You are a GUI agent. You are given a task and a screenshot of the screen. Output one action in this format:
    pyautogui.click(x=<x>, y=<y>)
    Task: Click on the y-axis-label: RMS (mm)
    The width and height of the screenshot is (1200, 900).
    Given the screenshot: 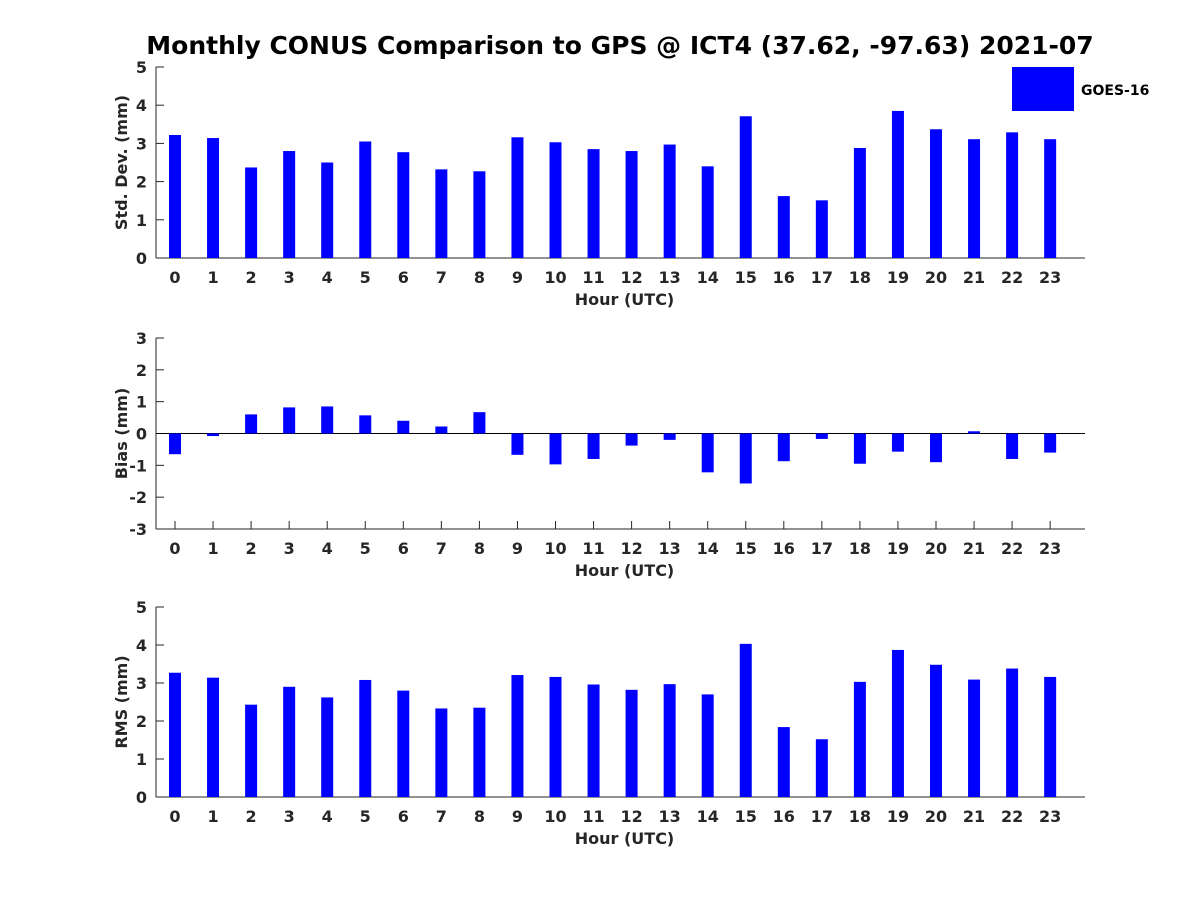 What is the action you would take?
    pyautogui.click(x=121, y=701)
    